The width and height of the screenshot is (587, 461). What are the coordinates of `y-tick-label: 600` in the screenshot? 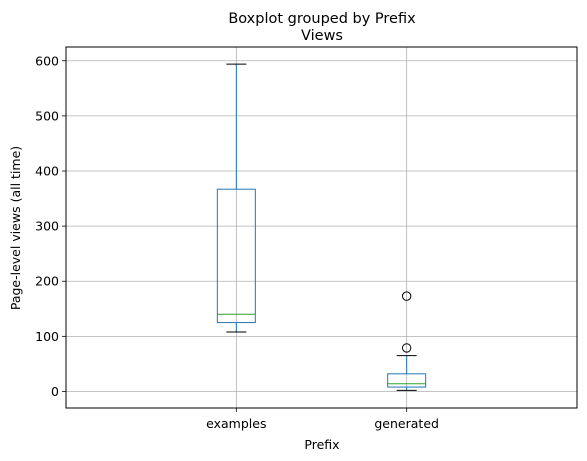 It's located at (47, 60).